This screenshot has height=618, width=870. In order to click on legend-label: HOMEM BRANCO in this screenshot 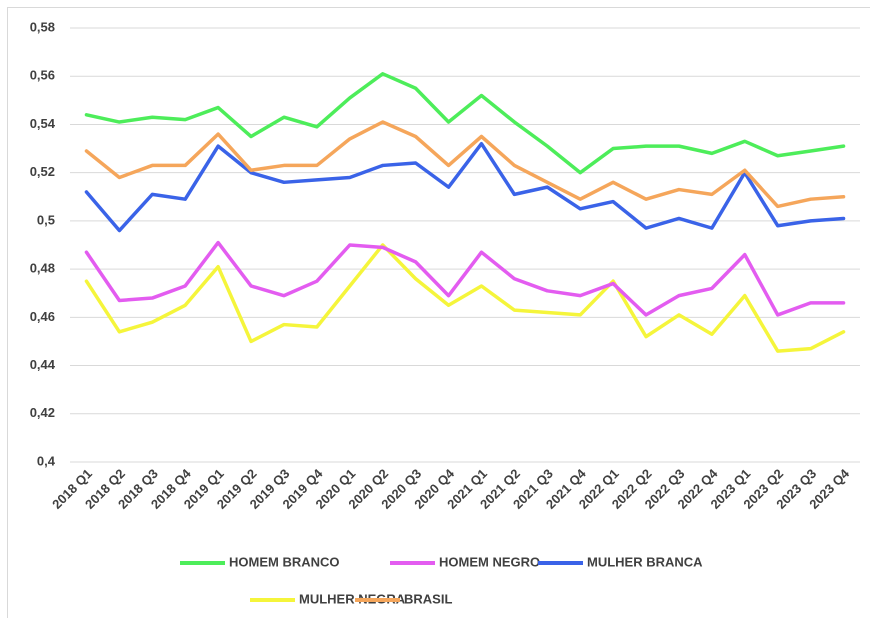, I will do `click(284, 561)`.